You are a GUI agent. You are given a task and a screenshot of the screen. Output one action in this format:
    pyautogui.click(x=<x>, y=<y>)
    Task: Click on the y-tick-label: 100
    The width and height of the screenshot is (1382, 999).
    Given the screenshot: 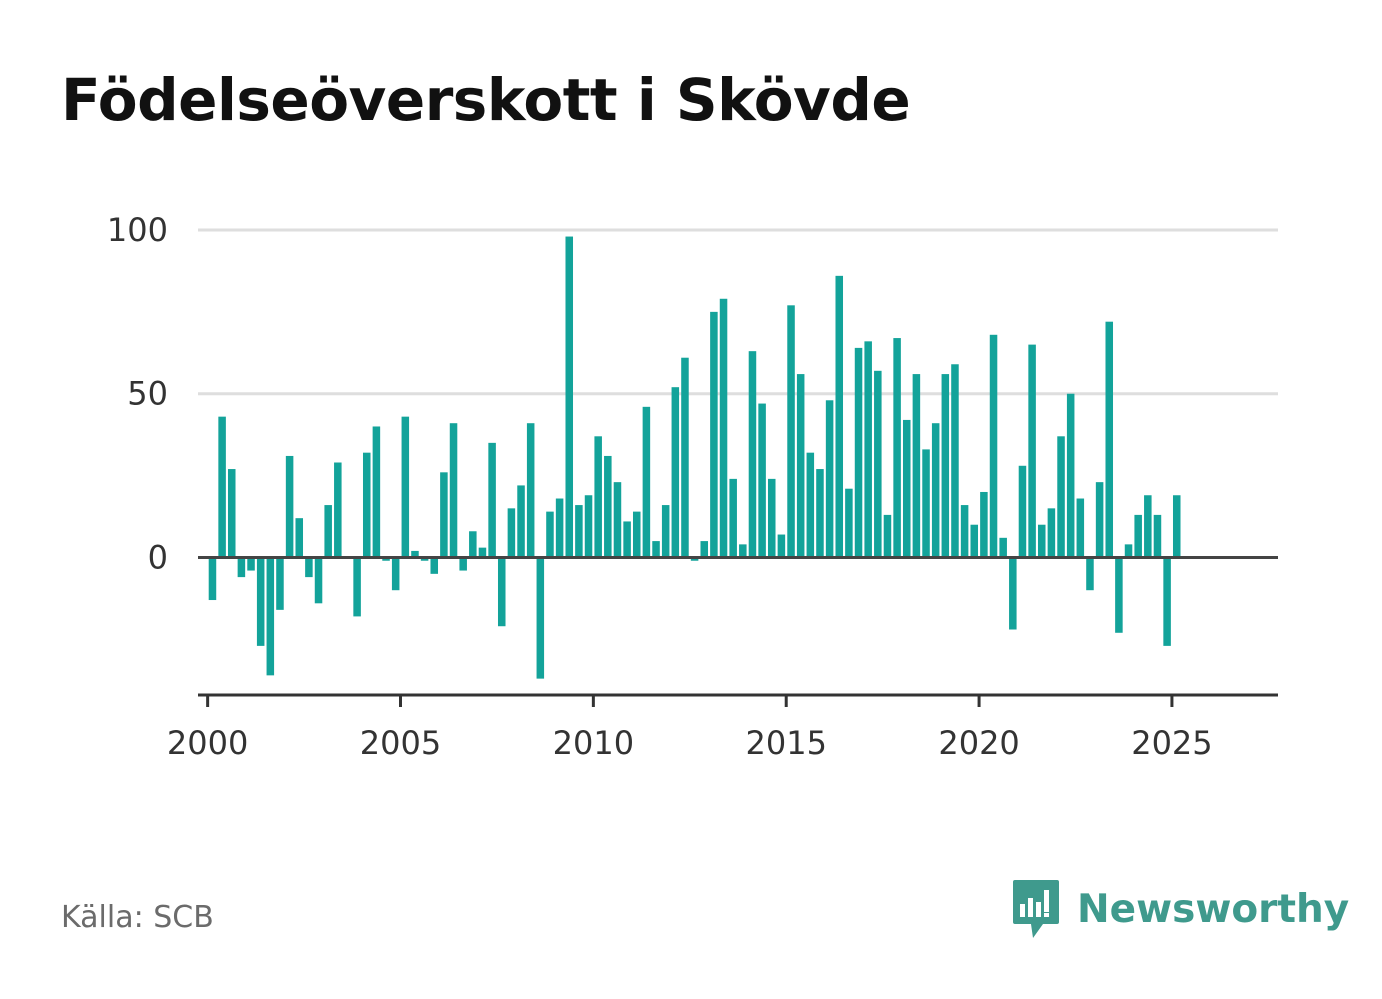 What is the action you would take?
    pyautogui.click(x=137, y=230)
    